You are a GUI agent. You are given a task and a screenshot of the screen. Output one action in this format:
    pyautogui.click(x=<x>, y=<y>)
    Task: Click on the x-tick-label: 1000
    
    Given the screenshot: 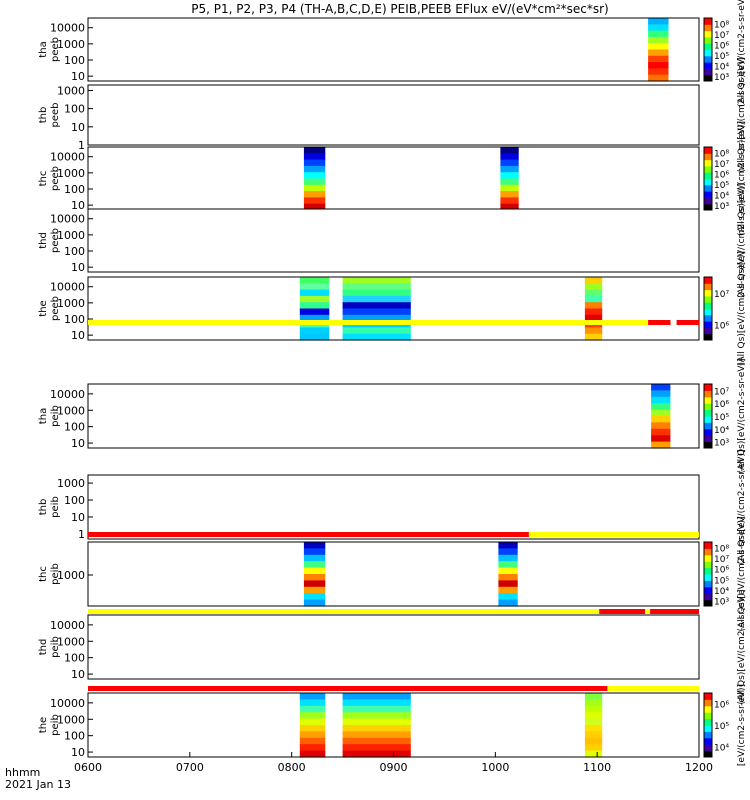 What is the action you would take?
    pyautogui.click(x=495, y=767)
    